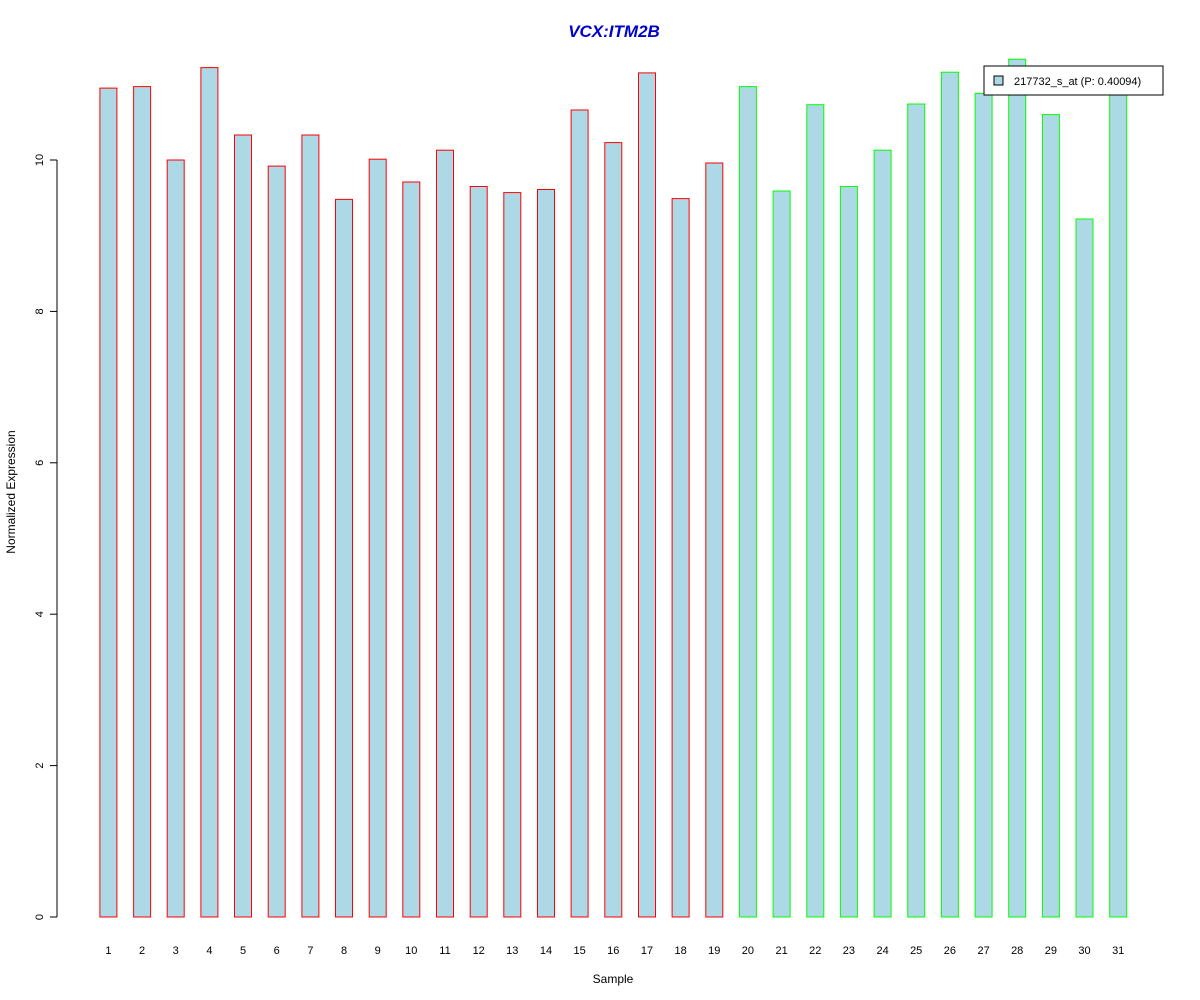 The height and width of the screenshot is (1000, 1200). Describe the element at coordinates (1118, 951) in the screenshot. I see `x-tick-label: 31` at that location.